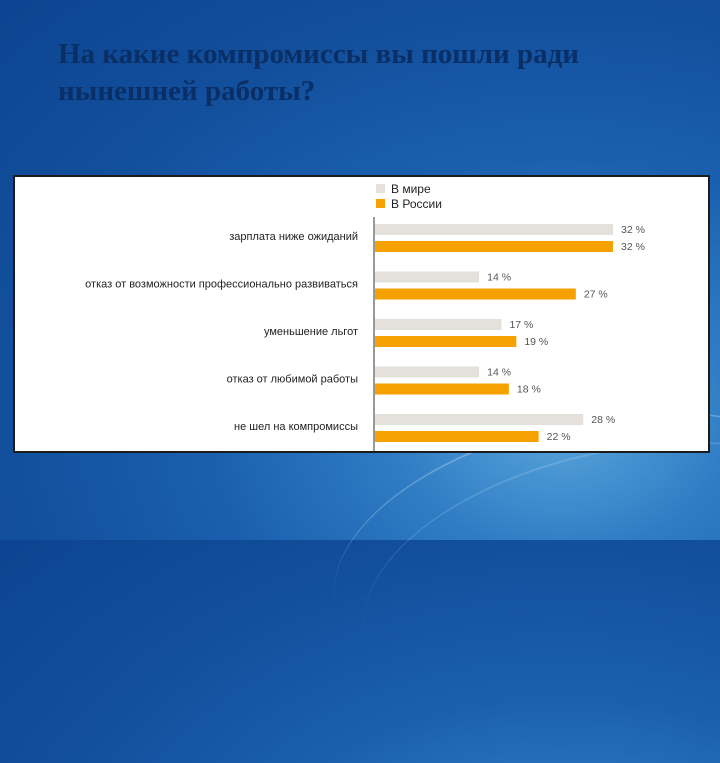 This screenshot has height=763, width=720. I want to click on data-label: 22 %, so click(559, 437).